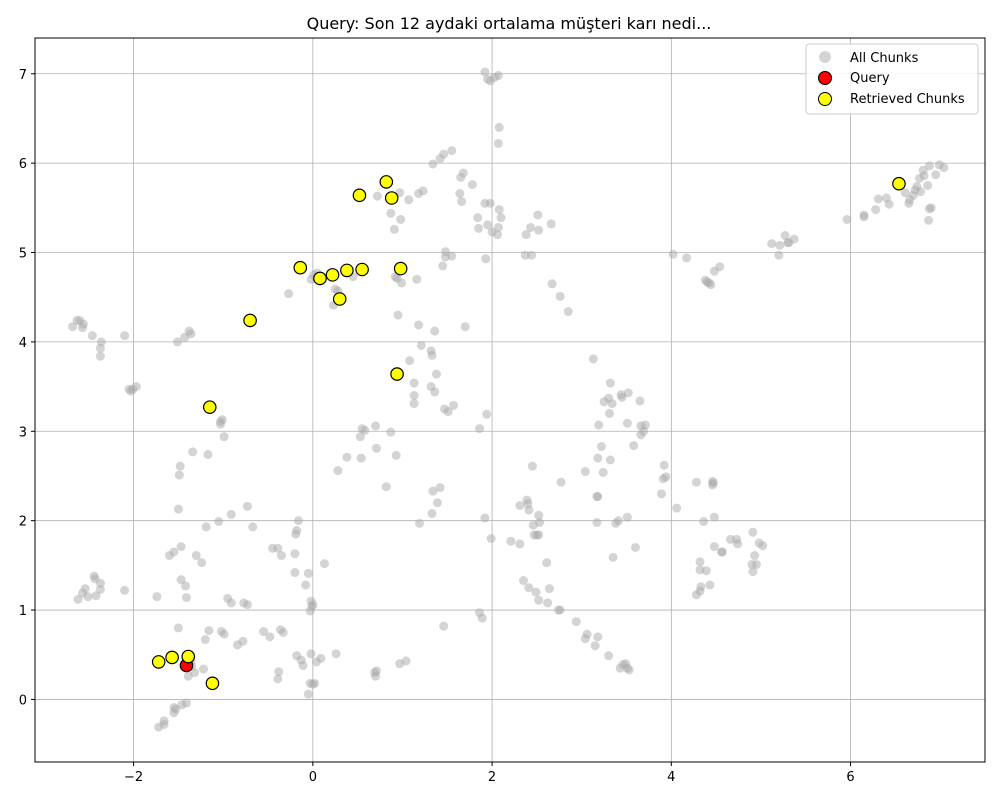 Image resolution: width=1000 pixels, height=800 pixels. I want to click on y-tick-label: 3, so click(23, 432).